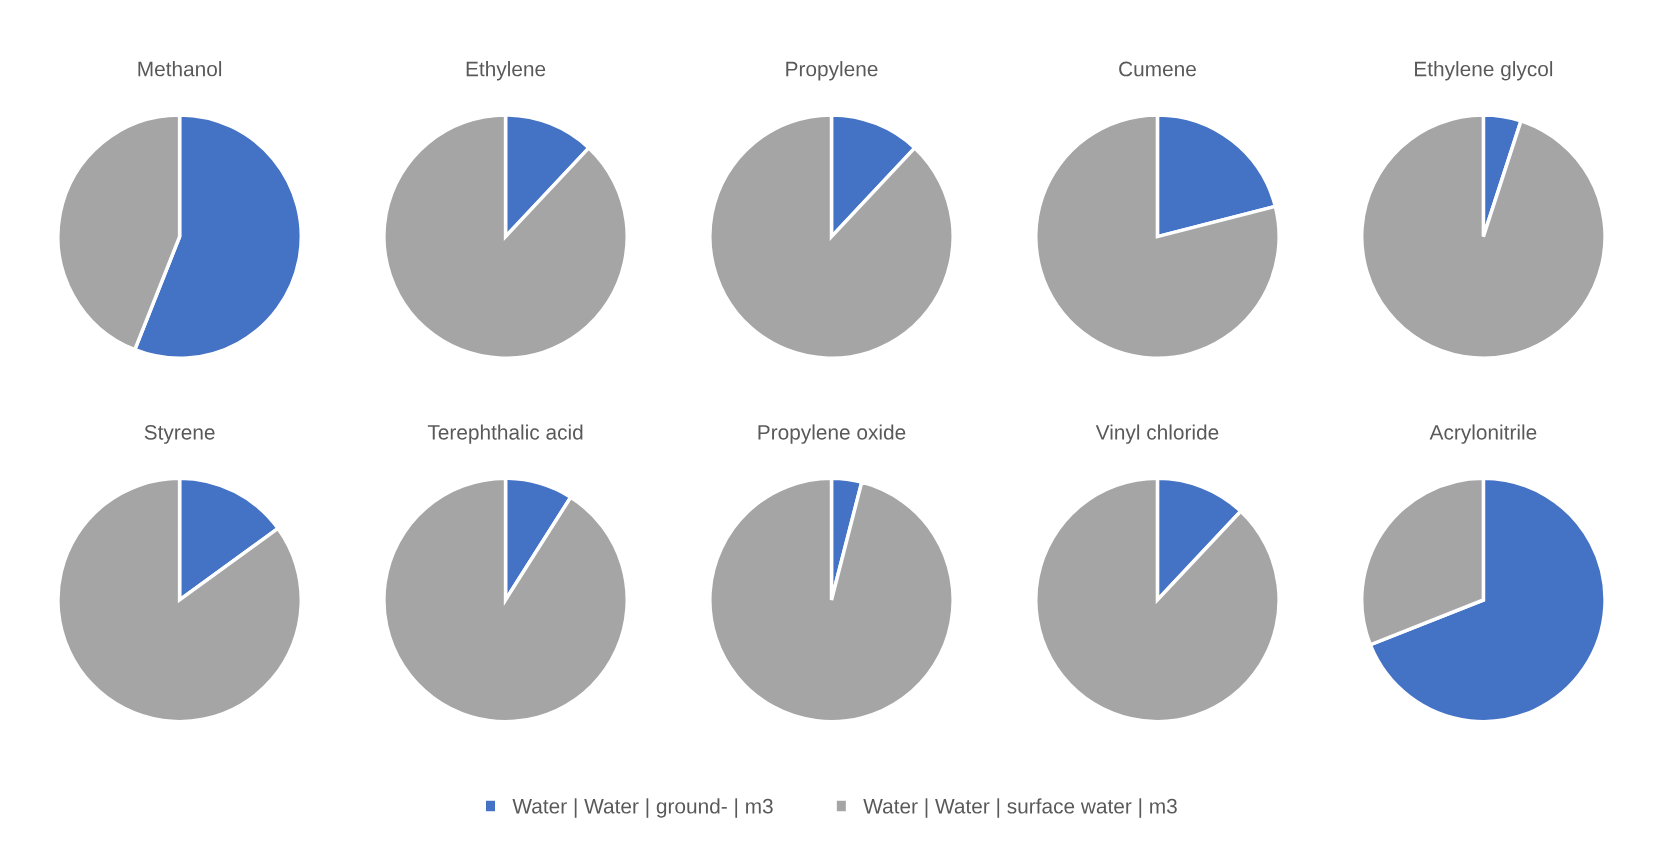  Describe the element at coordinates (1483, 434) in the screenshot. I see `chart-title: Acrylonitrile` at that location.